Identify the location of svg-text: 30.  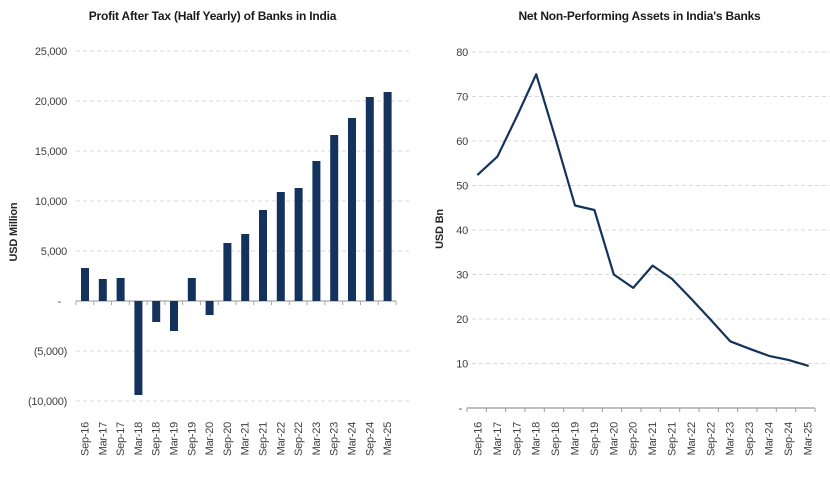
(462, 275).